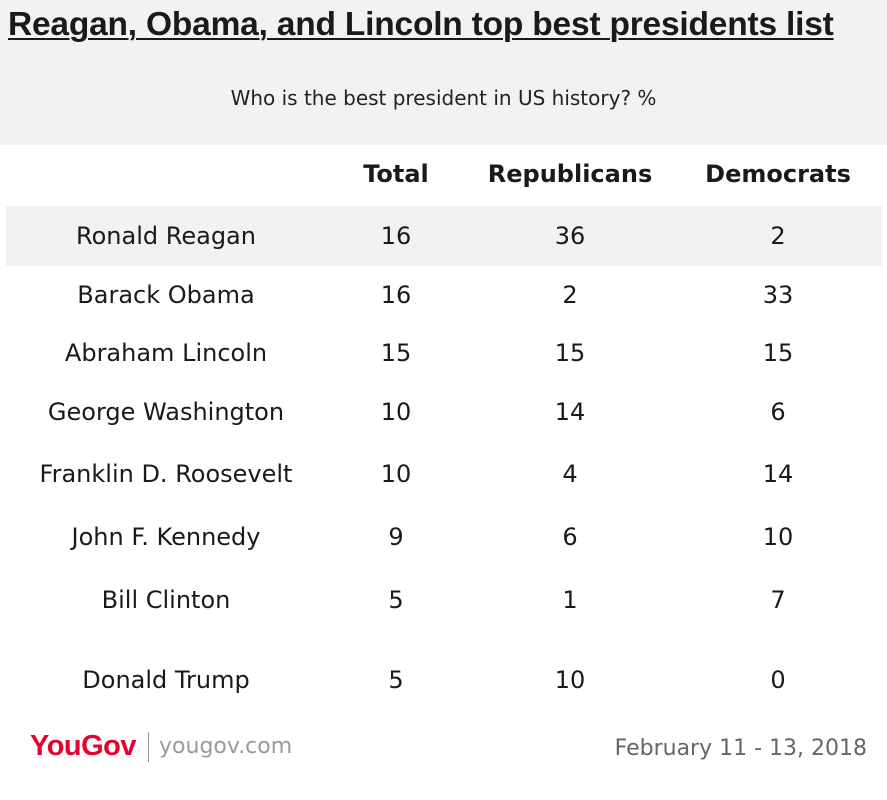 The image size is (887, 800). What do you see at coordinates (778, 295) in the screenshot?
I see `table-cell: 33` at bounding box center [778, 295].